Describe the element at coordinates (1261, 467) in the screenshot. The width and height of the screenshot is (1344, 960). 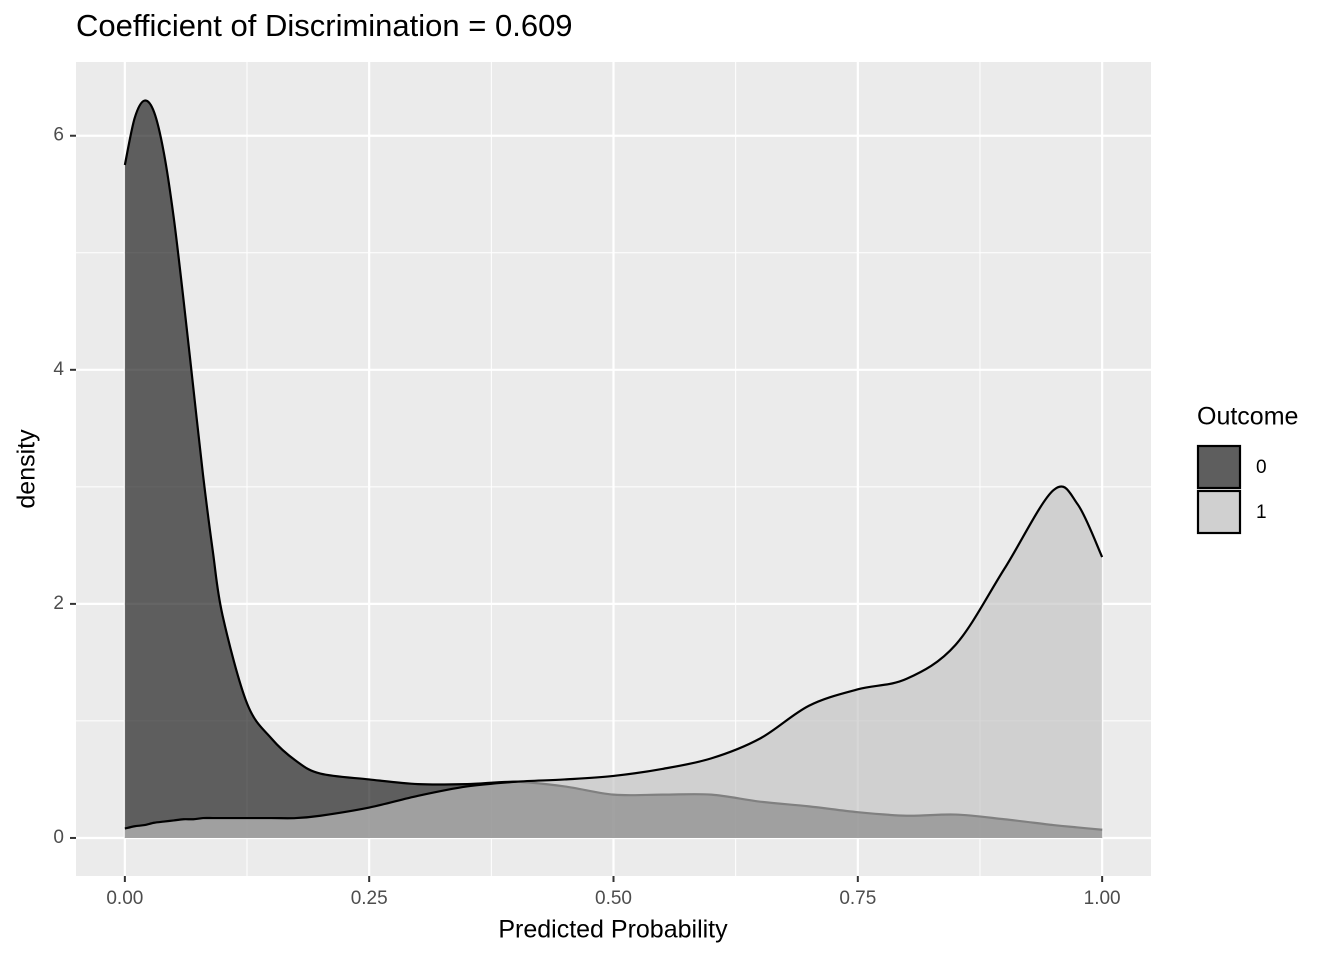
I see `legend-label: 0` at that location.